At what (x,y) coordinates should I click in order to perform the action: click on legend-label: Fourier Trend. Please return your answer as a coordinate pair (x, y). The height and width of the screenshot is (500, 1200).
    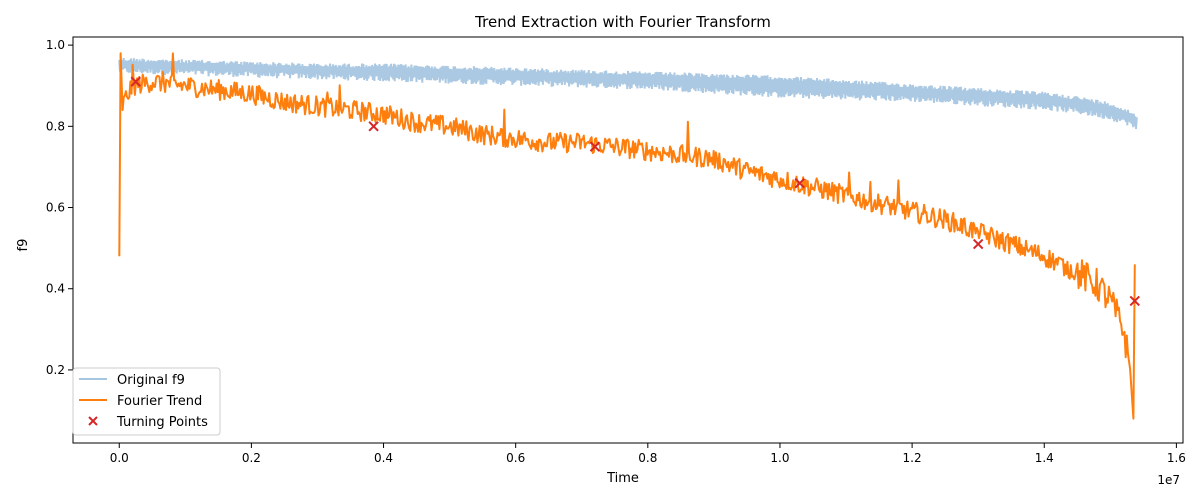
    Looking at the image, I should click on (159, 401).